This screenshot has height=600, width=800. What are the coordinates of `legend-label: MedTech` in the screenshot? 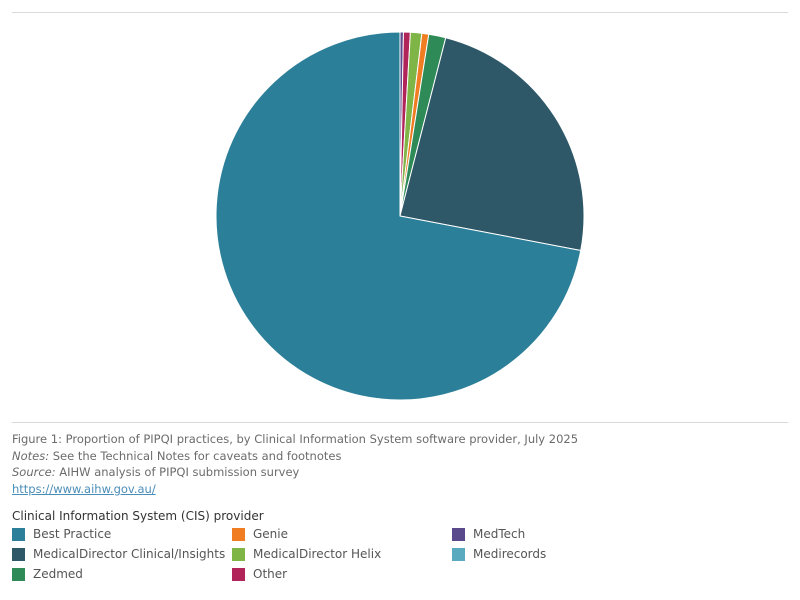 It's located at (499, 534).